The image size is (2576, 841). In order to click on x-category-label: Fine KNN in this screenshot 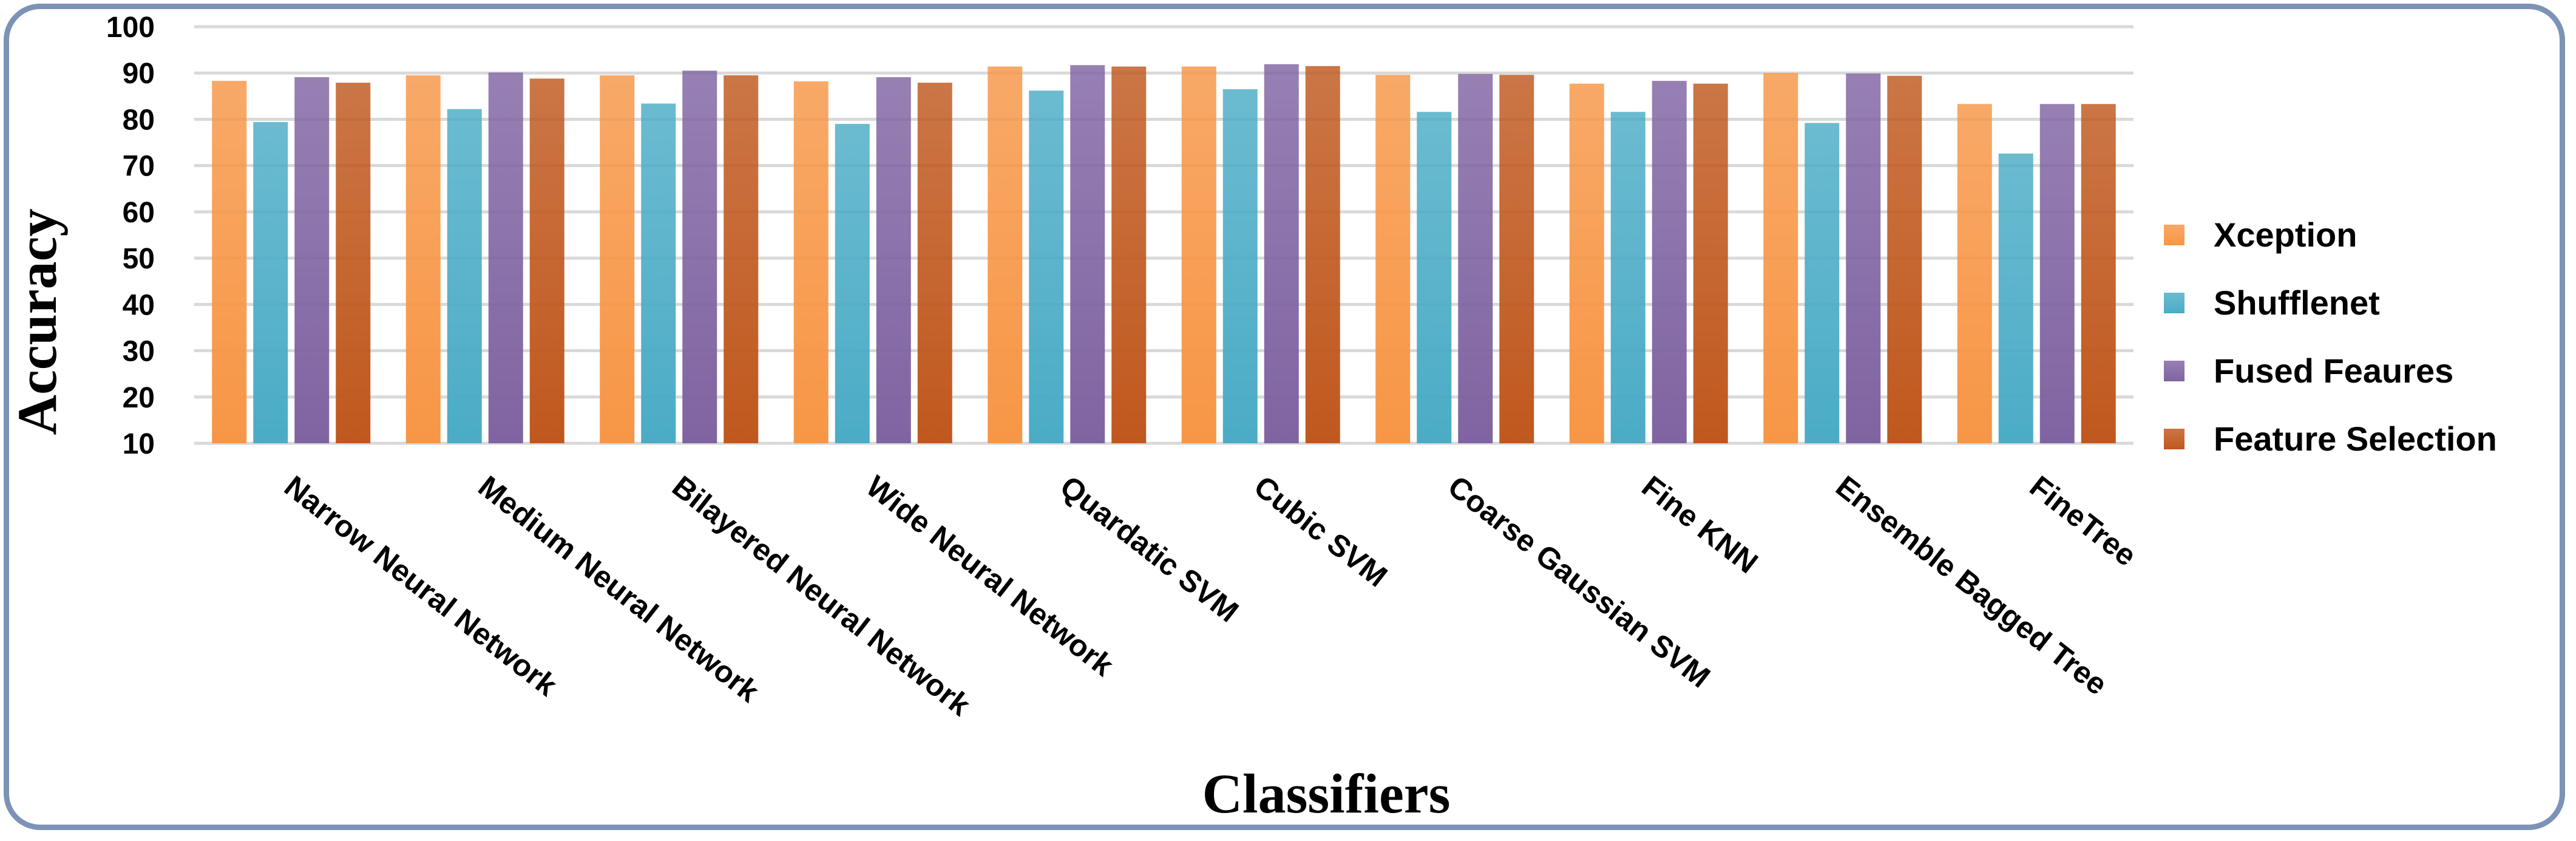, I will do `click(1700, 525)`.